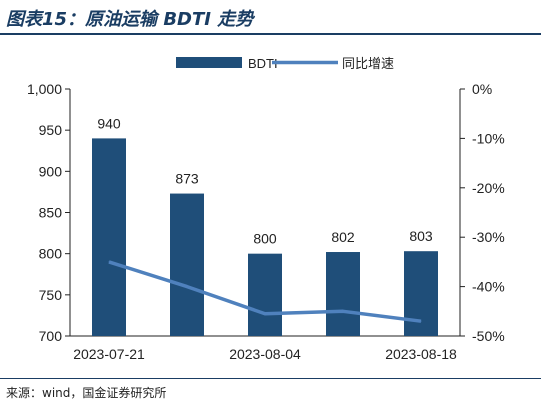  What do you see at coordinates (343, 237) in the screenshot?
I see `bar-data-label: 802` at bounding box center [343, 237].